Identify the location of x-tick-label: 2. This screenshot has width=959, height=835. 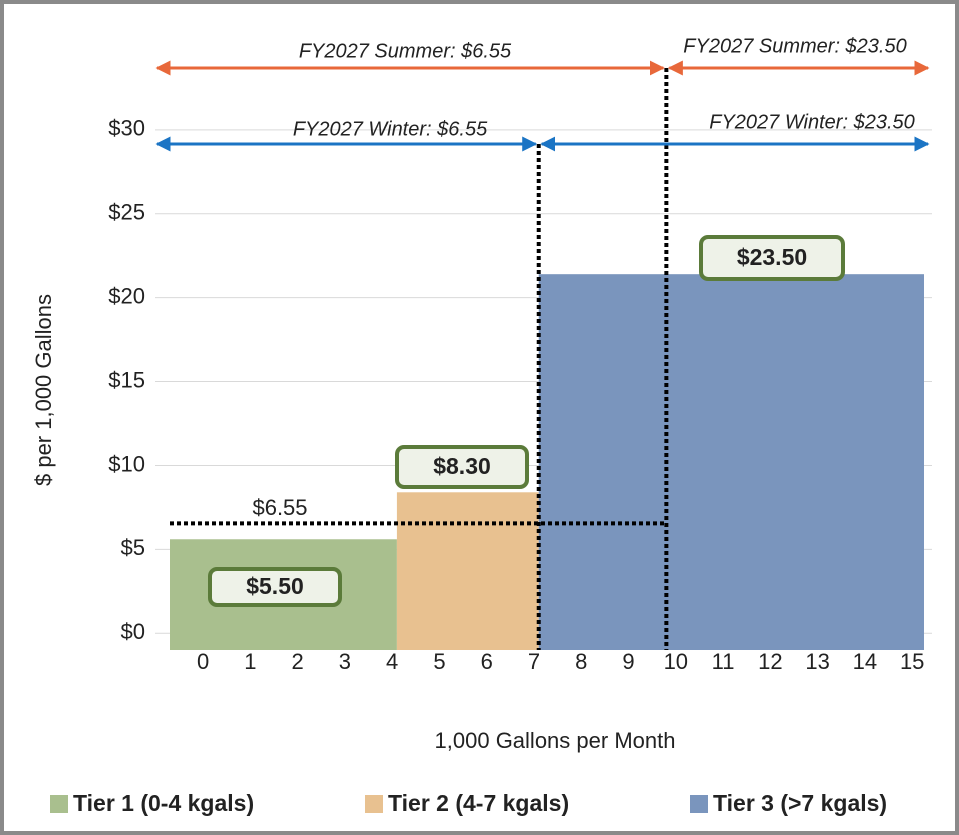
(298, 661).